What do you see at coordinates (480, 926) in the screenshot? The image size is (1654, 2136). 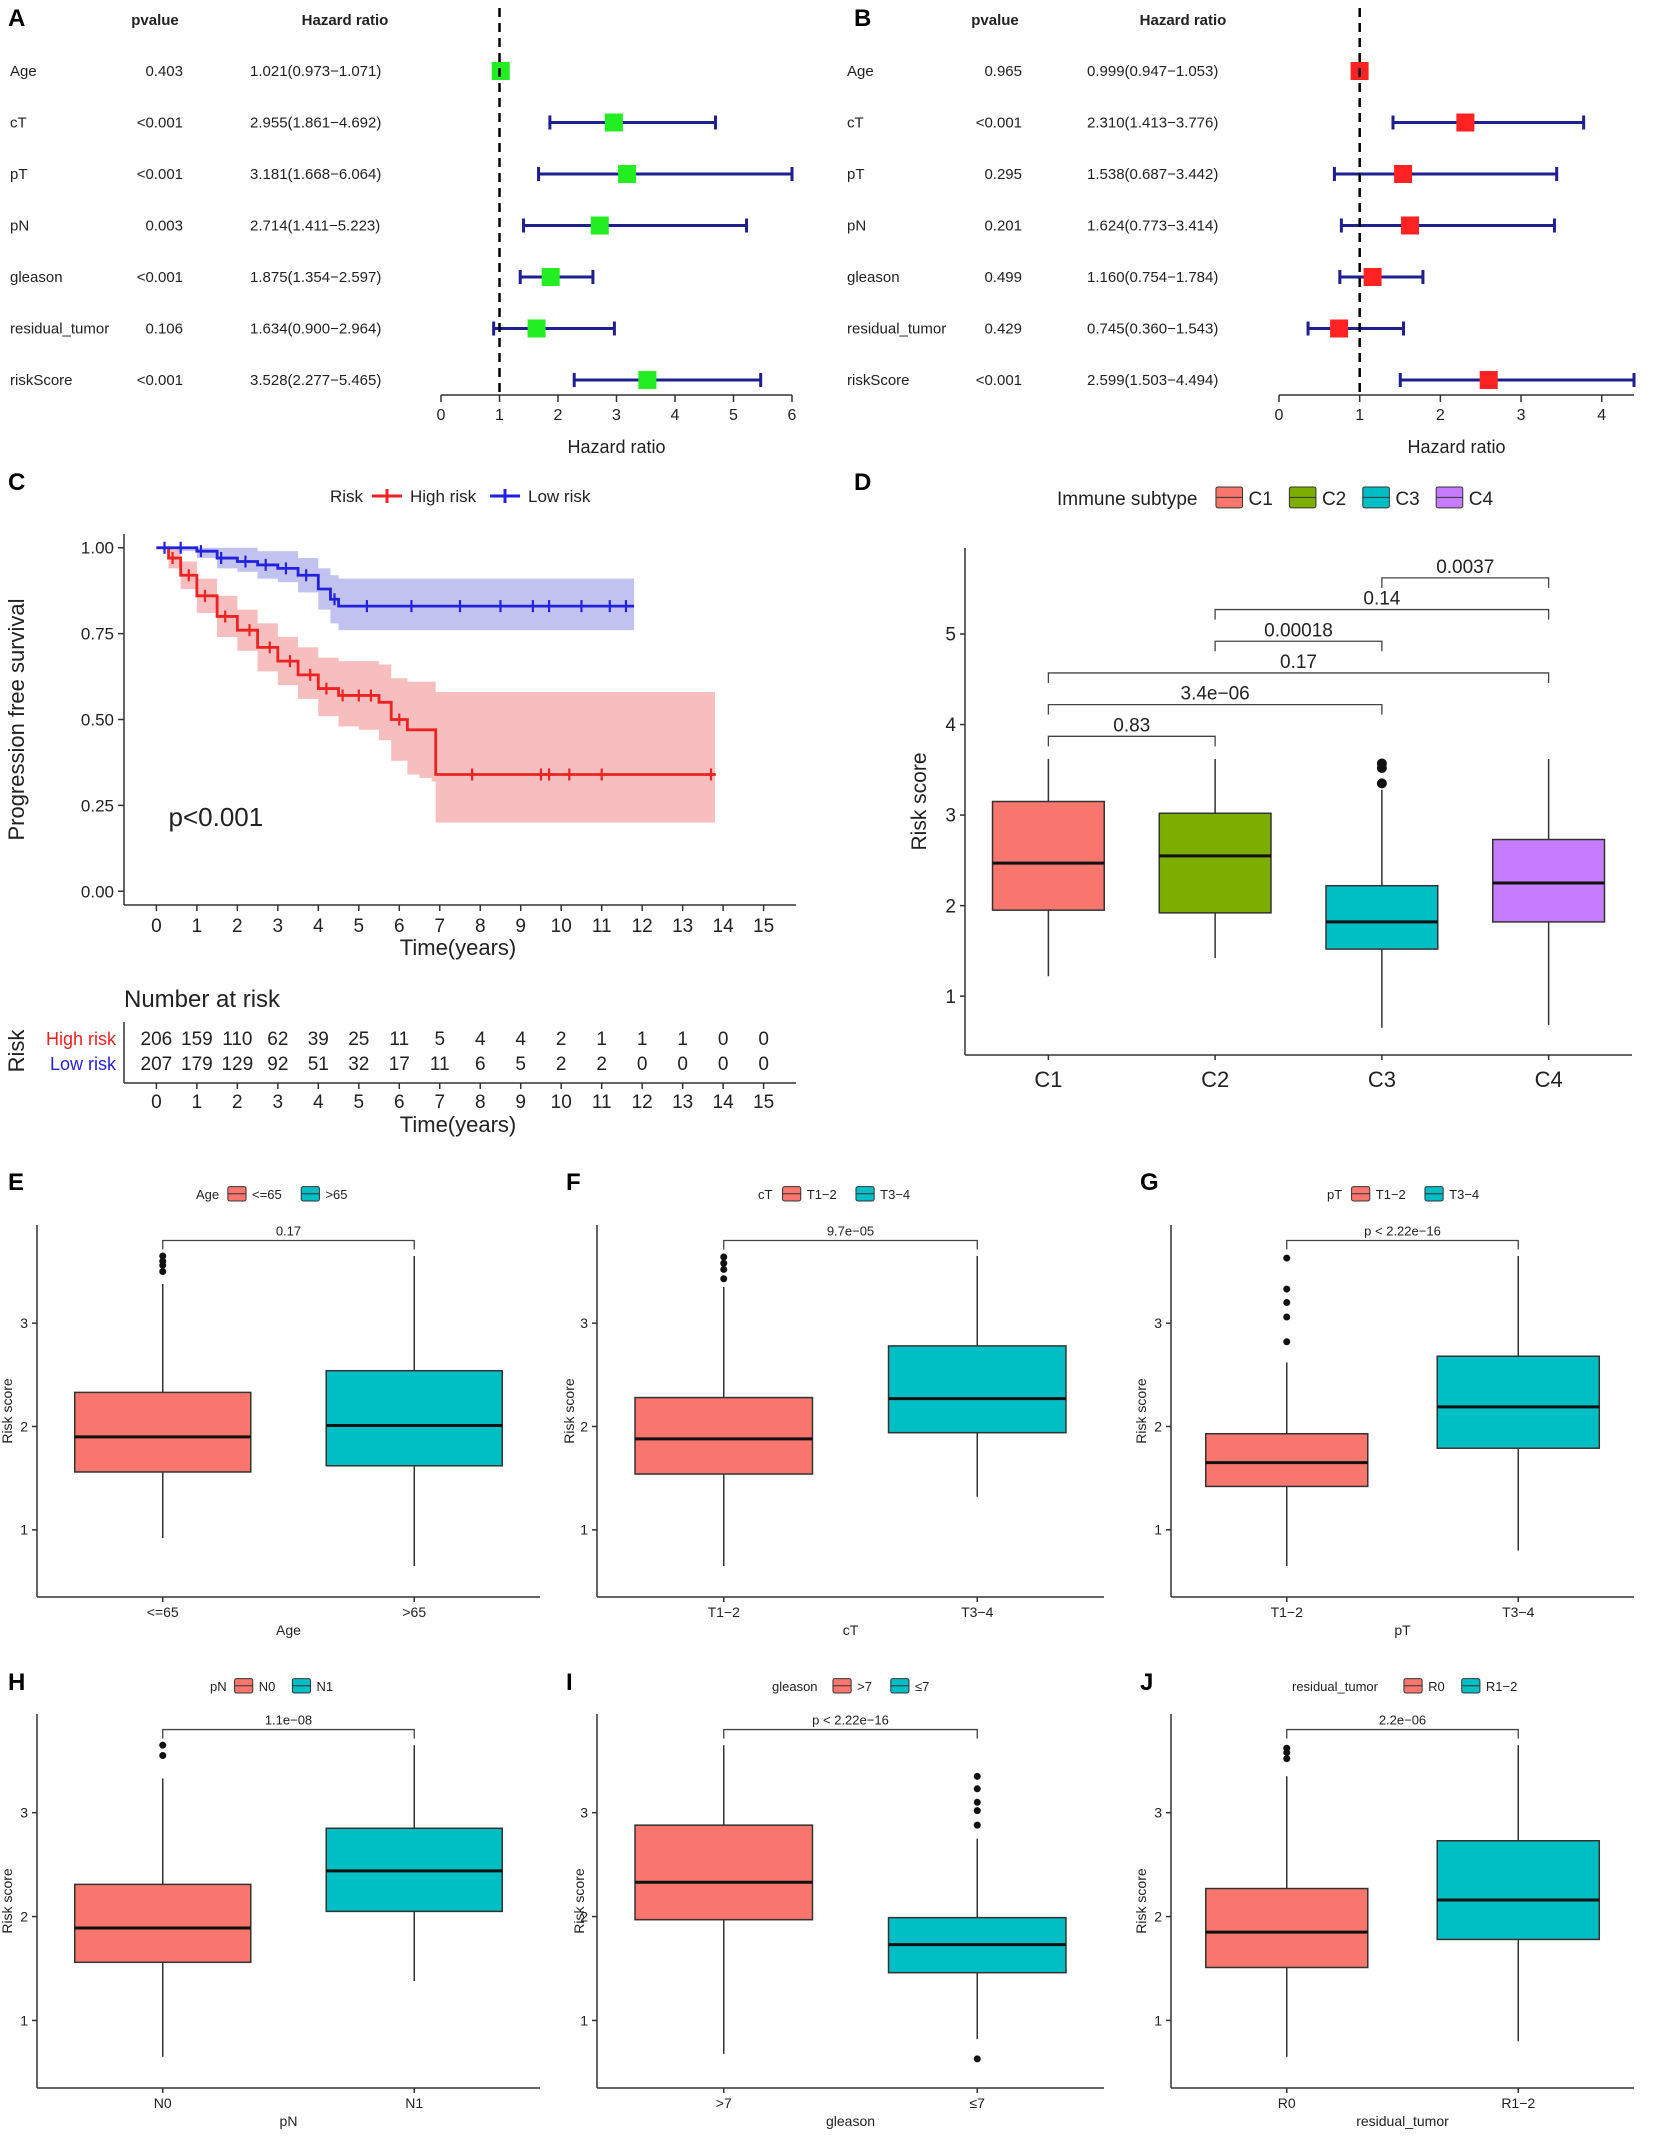 I see `km-x-tick-label: 8` at bounding box center [480, 926].